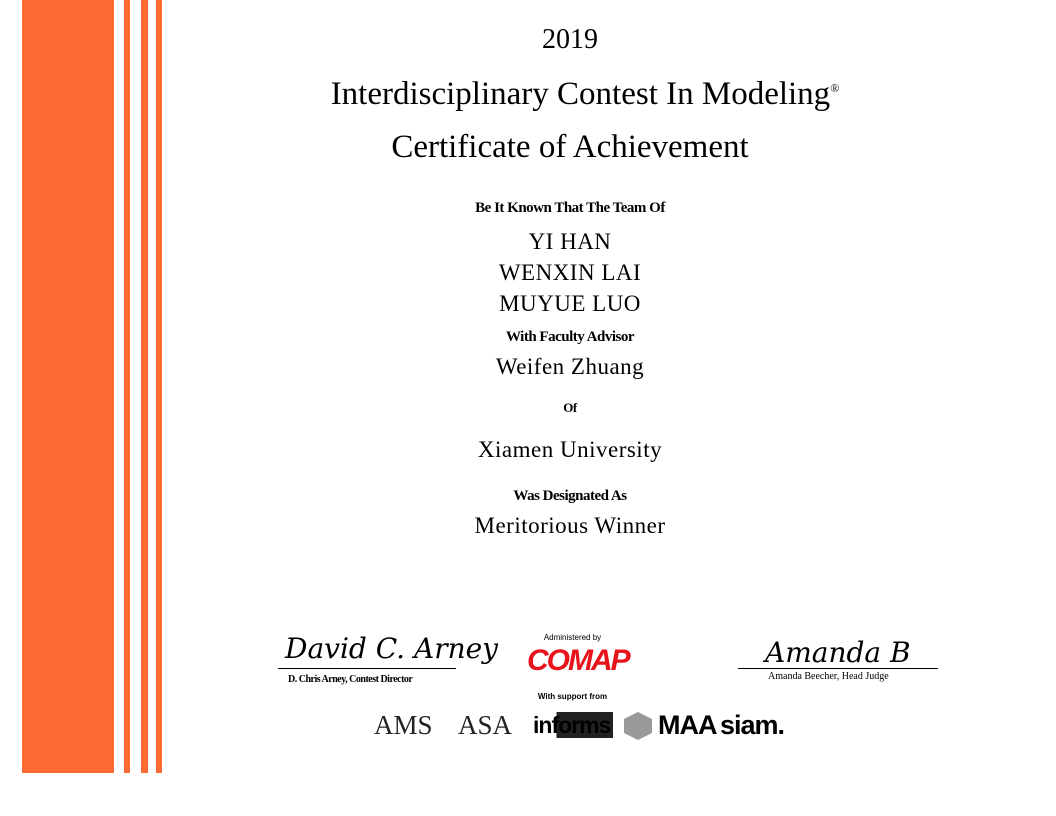 The height and width of the screenshot is (816, 1056). What do you see at coordinates (579, 660) in the screenshot?
I see `comap-logo: COMAP` at bounding box center [579, 660].